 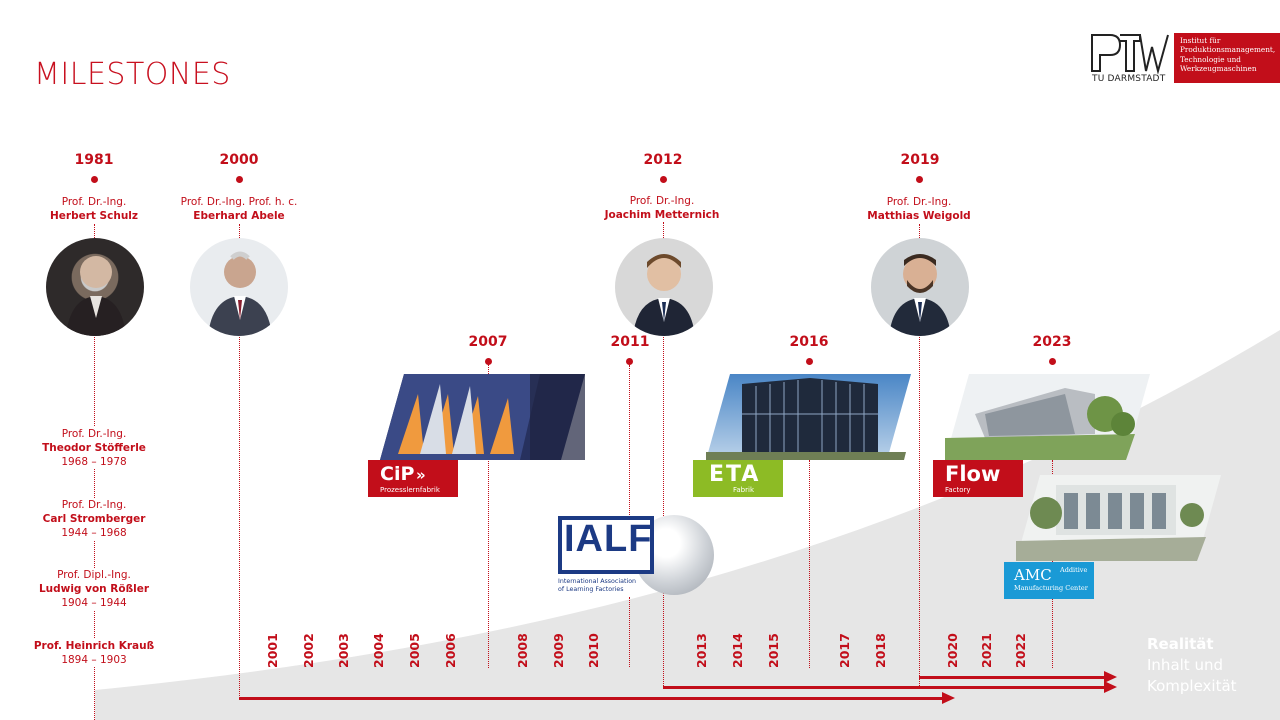 I want to click on ialf-subtitle-line: International Association, so click(x=597, y=581).